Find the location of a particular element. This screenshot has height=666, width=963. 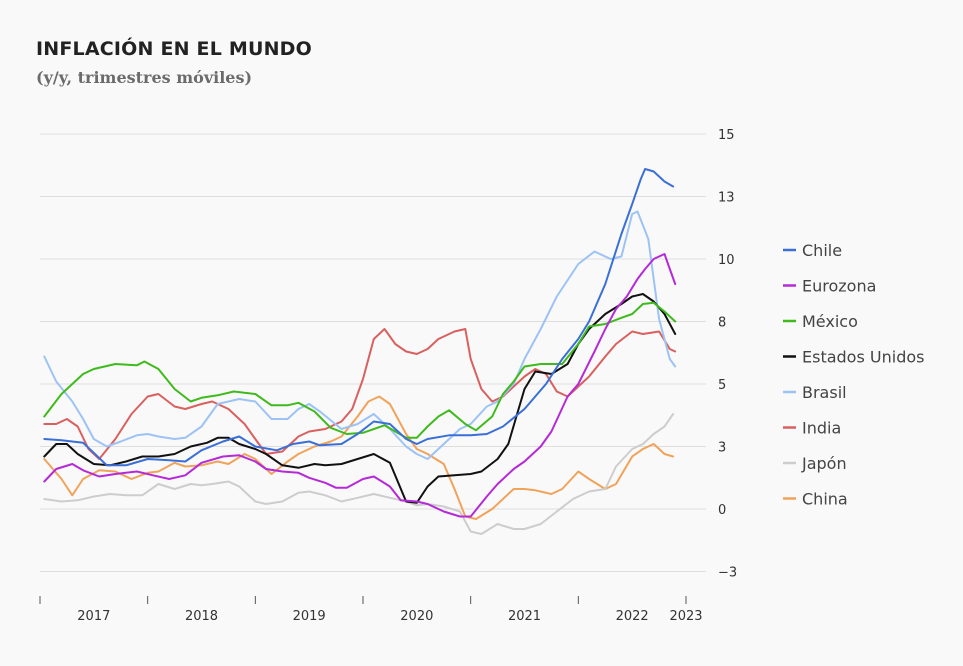

y-tick-label: 5 is located at coordinates (722, 385).